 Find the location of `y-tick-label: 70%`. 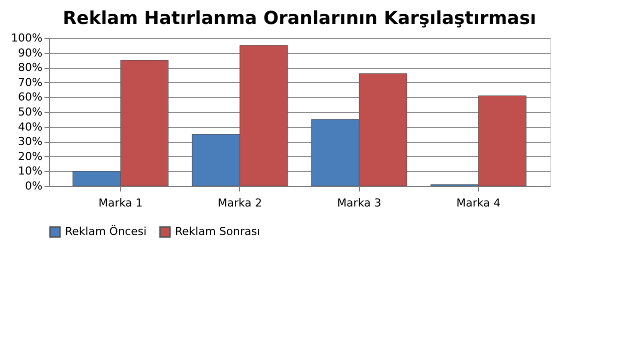

y-tick-label: 70% is located at coordinates (30, 82).